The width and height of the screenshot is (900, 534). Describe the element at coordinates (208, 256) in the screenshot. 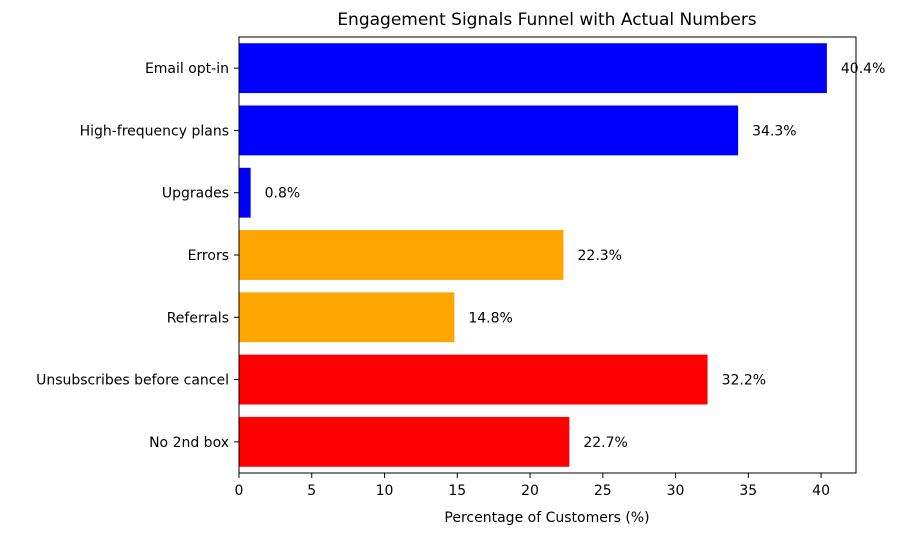

I see `y-tick-label: Errors` at that location.